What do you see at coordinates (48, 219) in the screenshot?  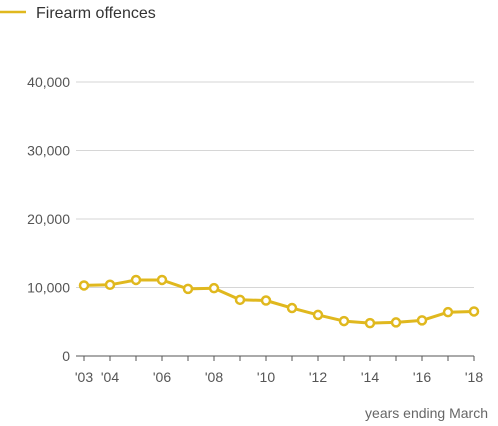 I see `y-tick-label: 20,000` at bounding box center [48, 219].